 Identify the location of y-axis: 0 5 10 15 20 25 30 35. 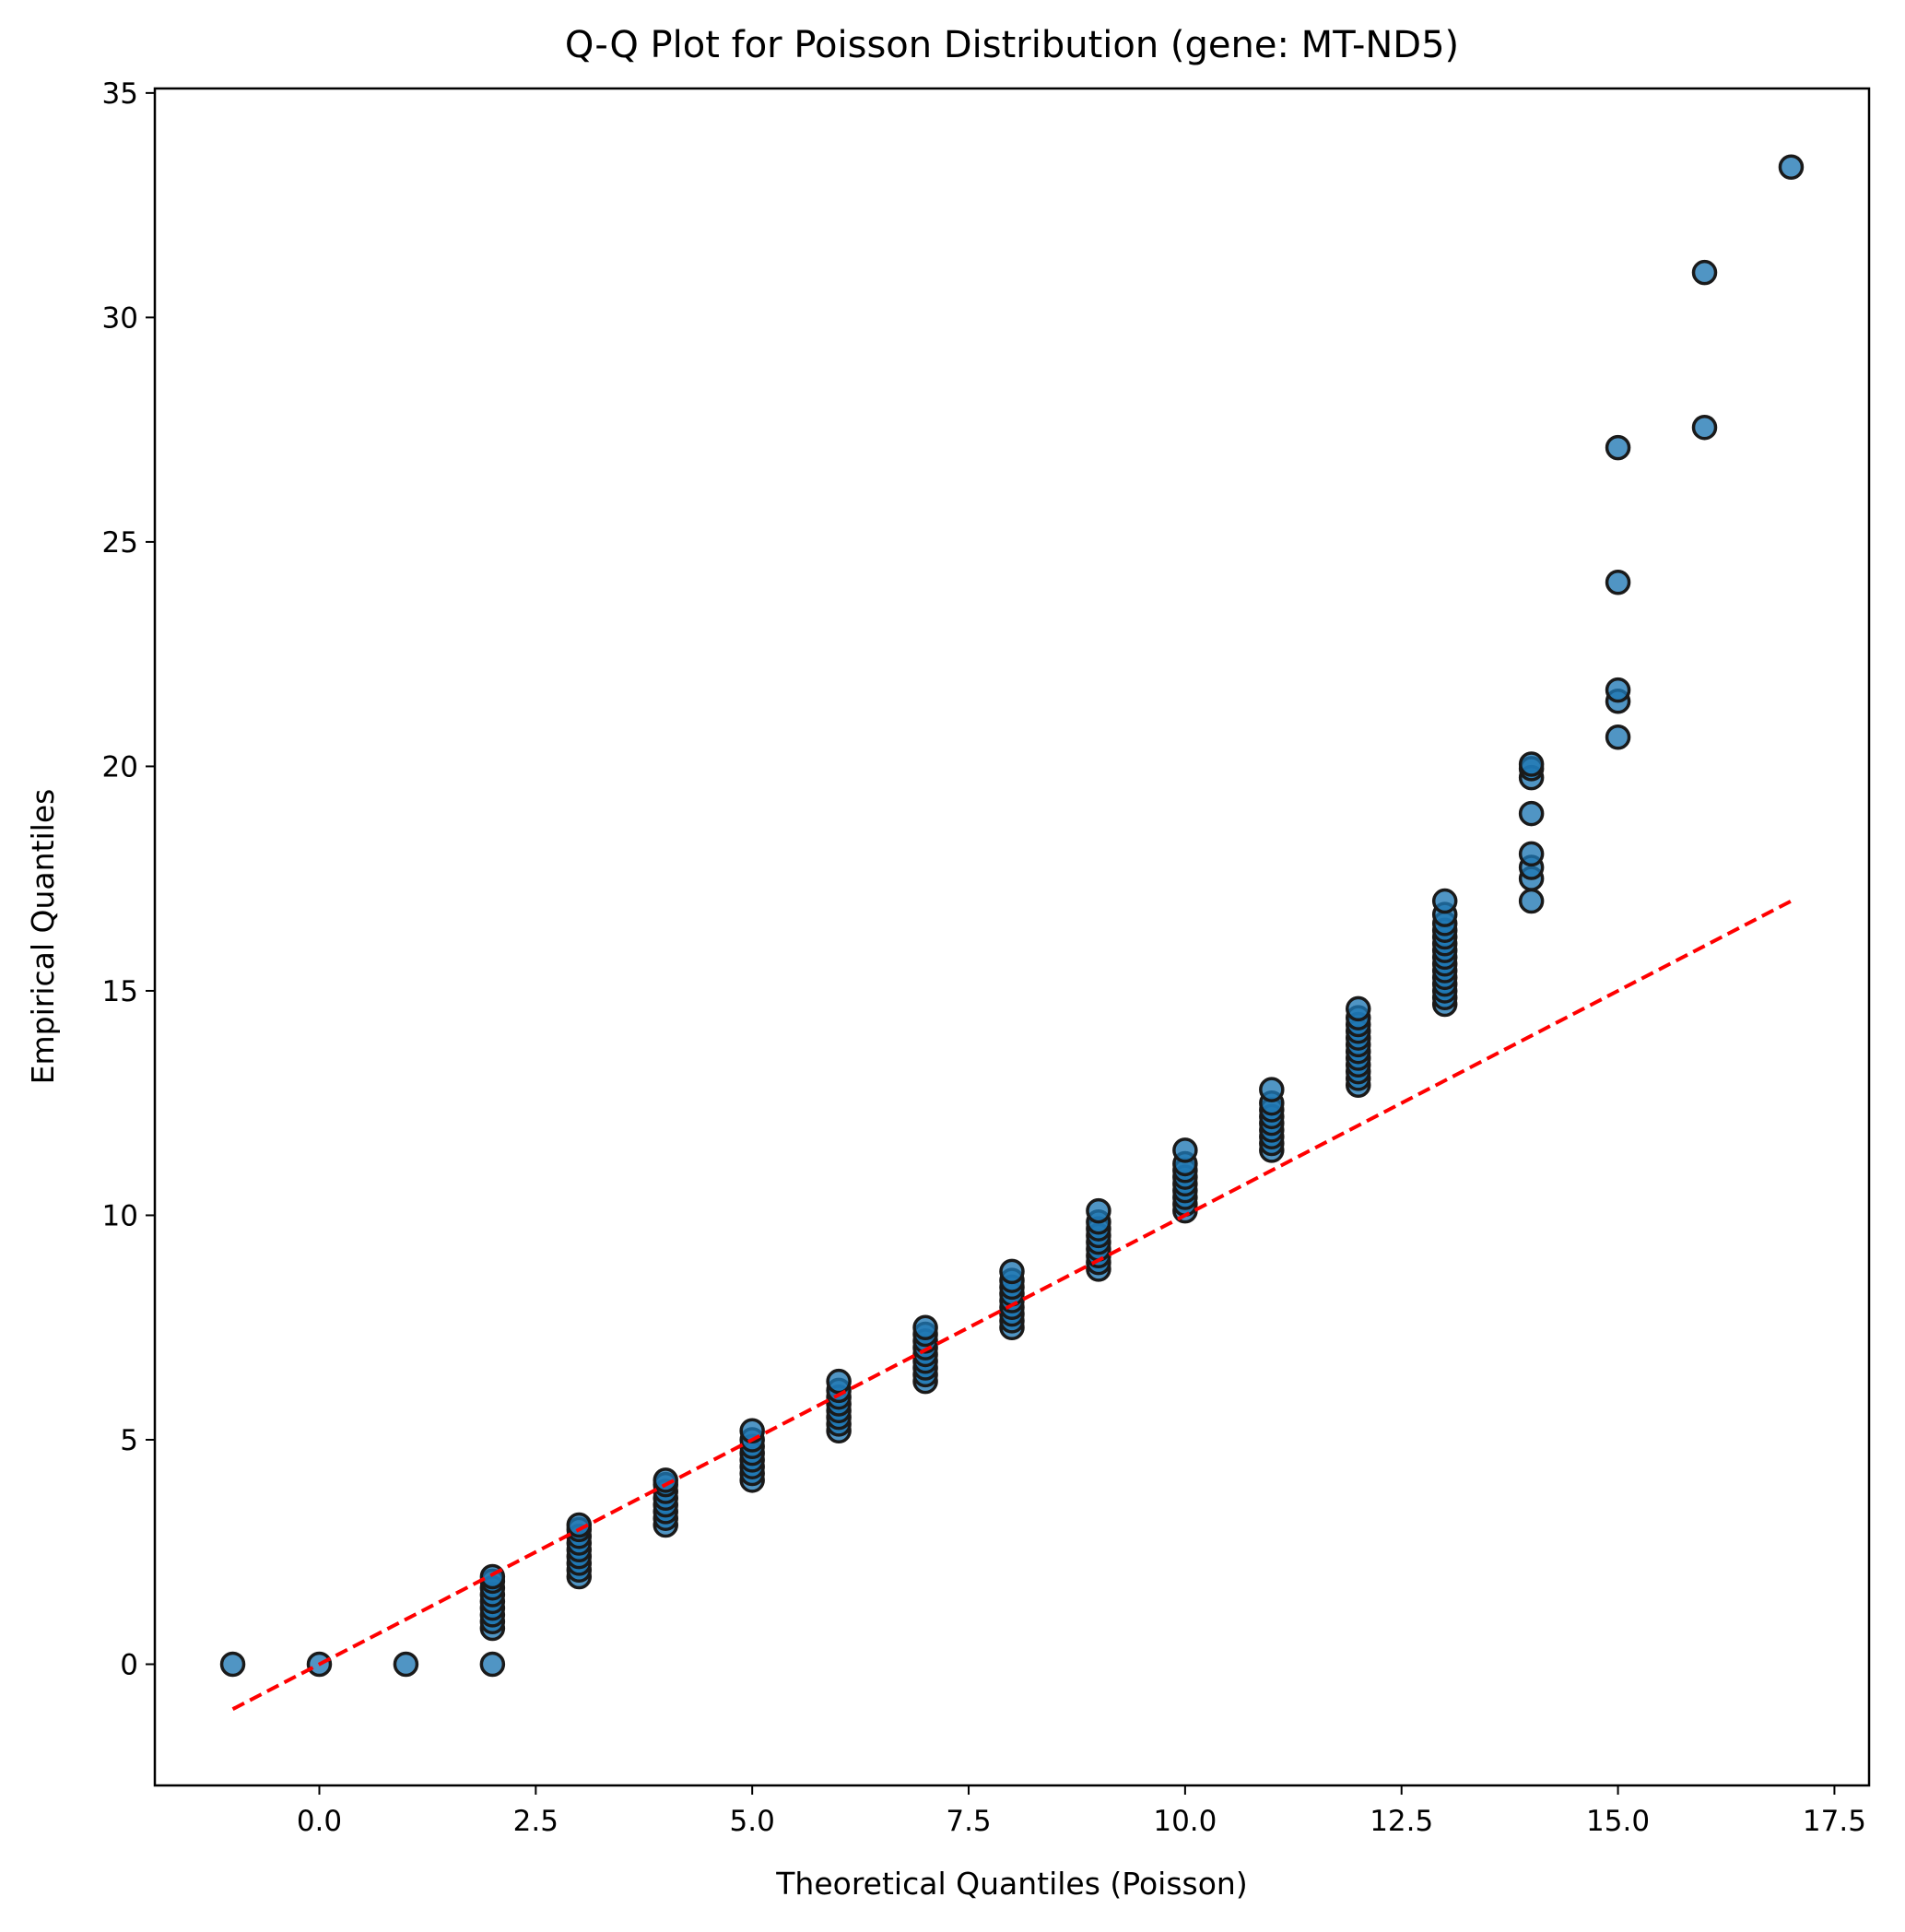
(128, 879).